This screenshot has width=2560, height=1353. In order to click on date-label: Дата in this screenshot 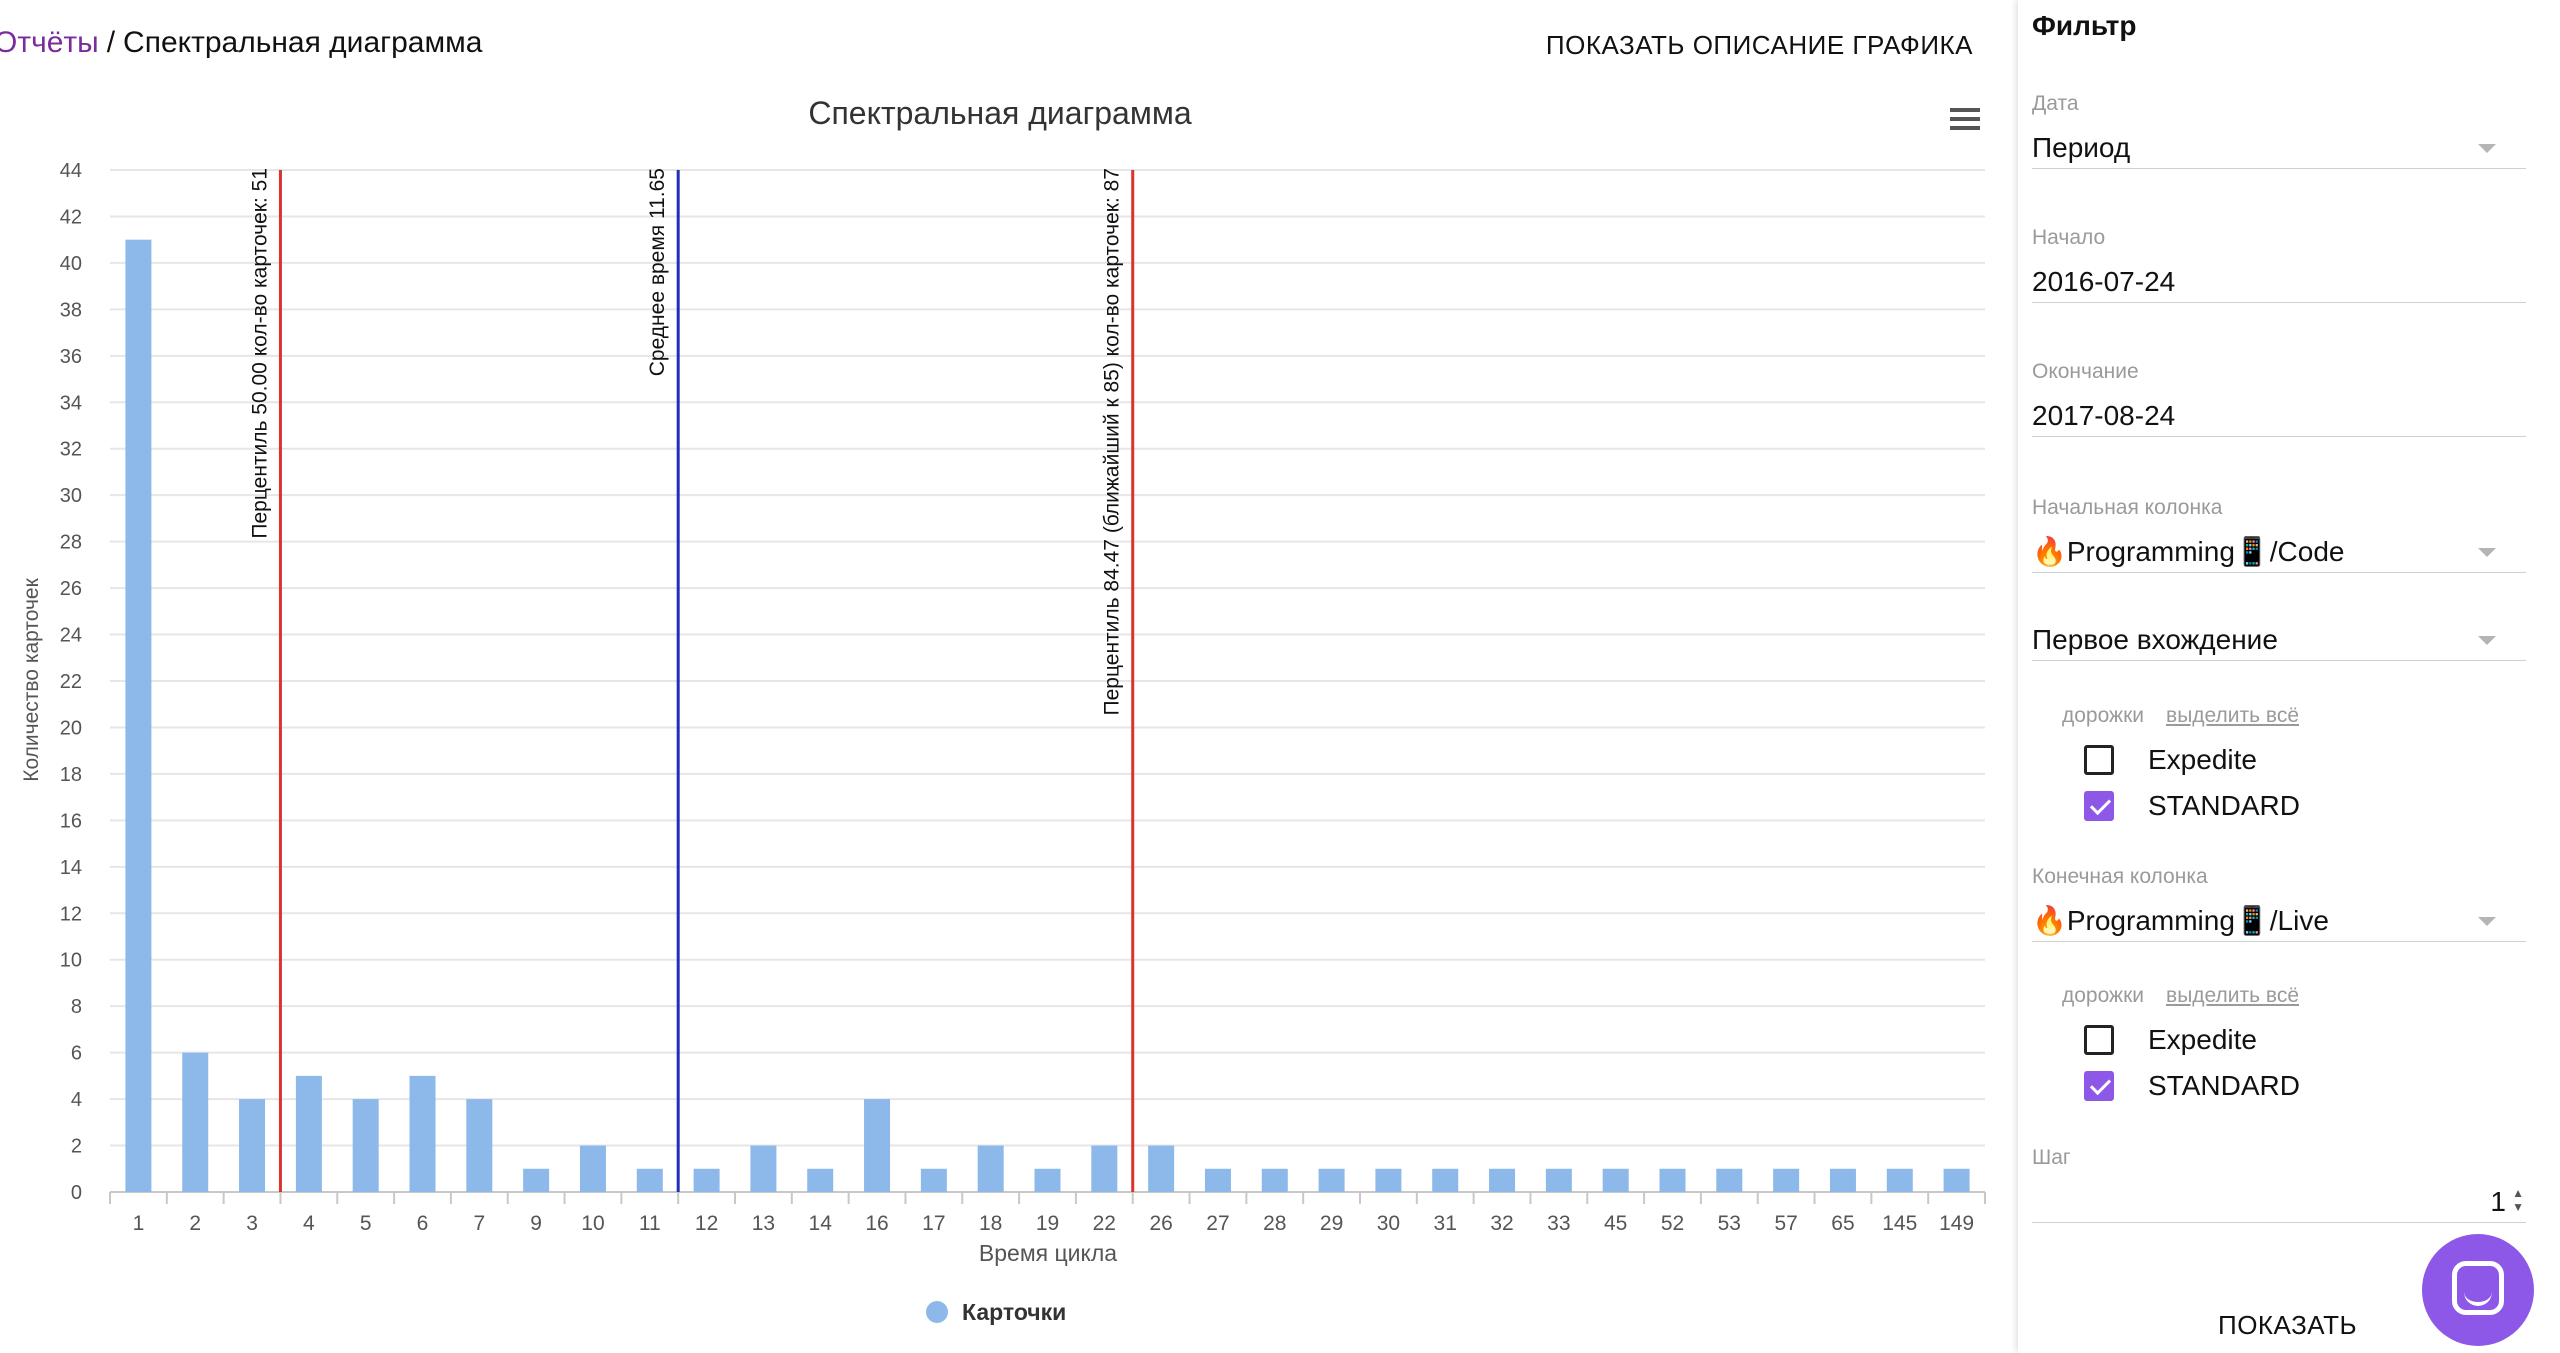, I will do `click(2055, 103)`.